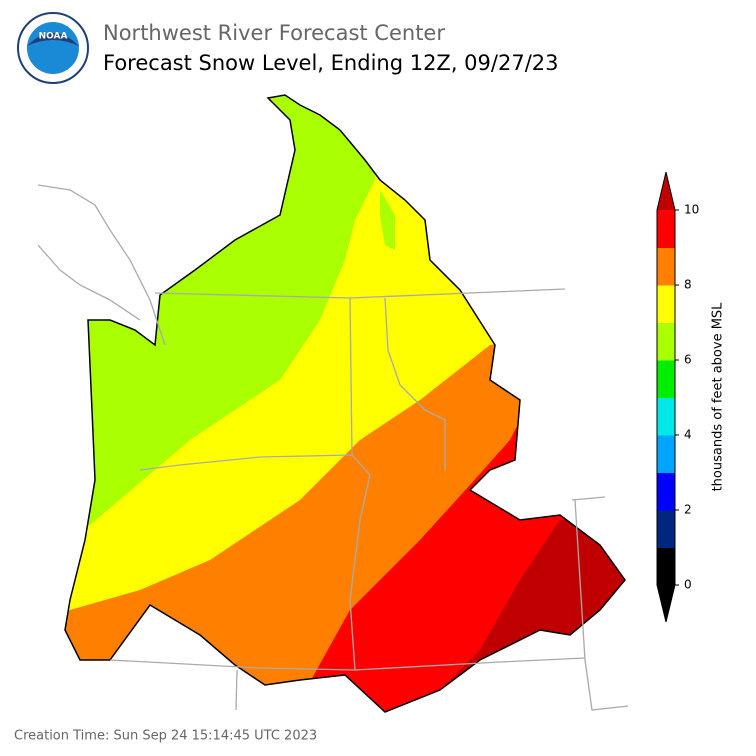 This screenshot has height=756, width=756. I want to click on colorbar-over, so click(666, 191).